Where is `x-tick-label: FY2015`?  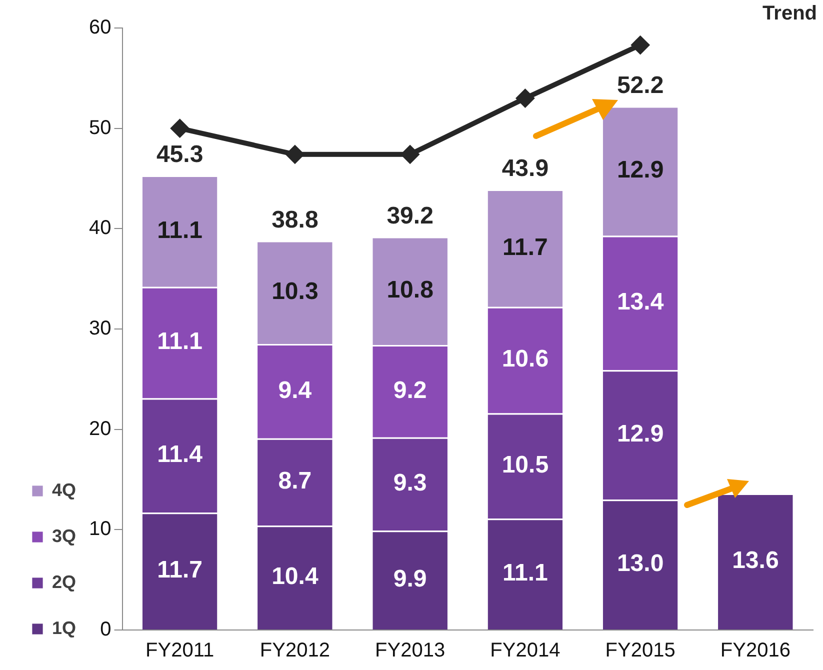 x-tick-label: FY2015 is located at coordinates (640, 651).